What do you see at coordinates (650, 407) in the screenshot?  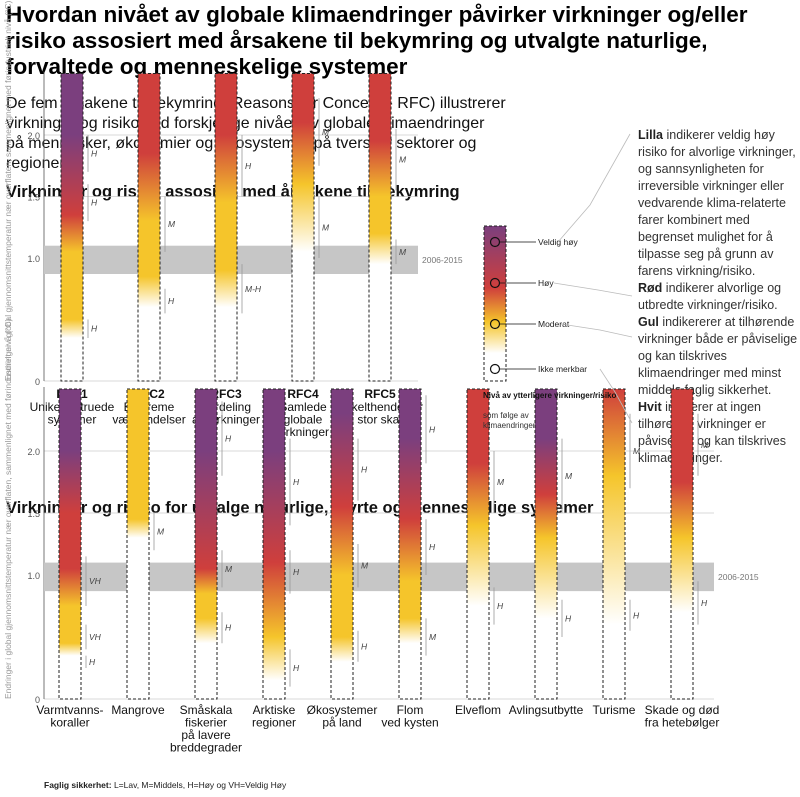 I see `legend-hvit-word: Hvit` at bounding box center [650, 407].